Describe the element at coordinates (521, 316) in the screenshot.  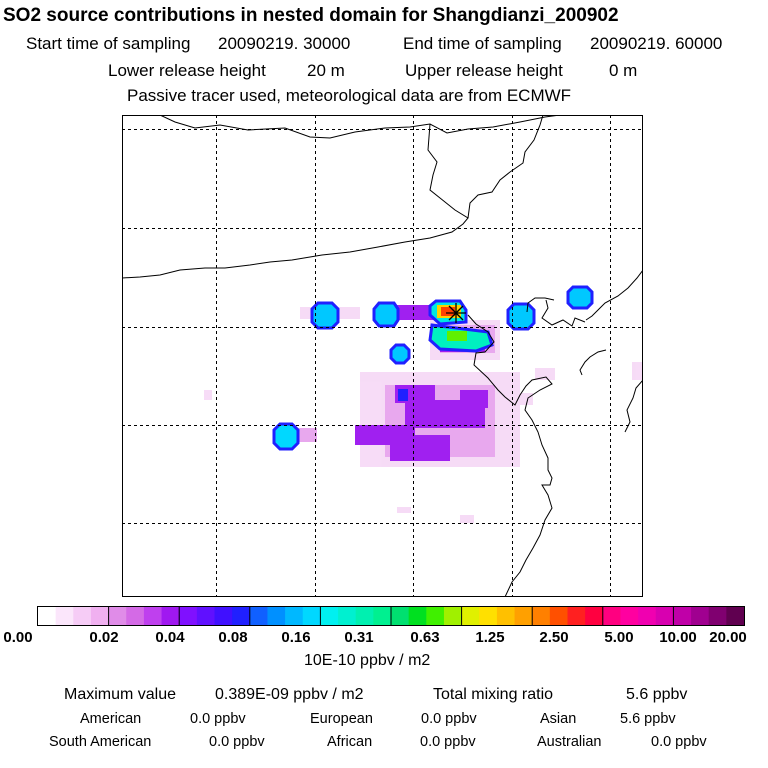
I see `cell-east` at that location.